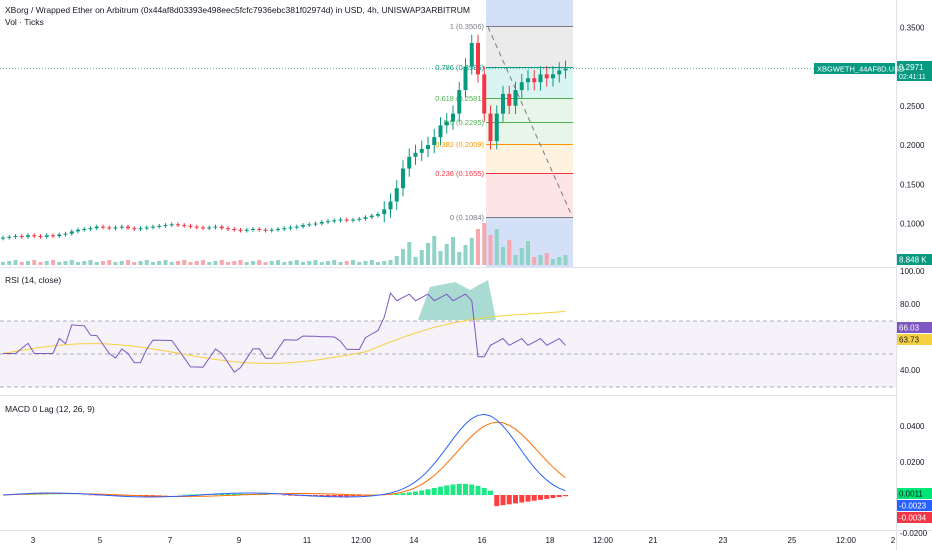  What do you see at coordinates (482, 540) in the screenshot?
I see `time-tick: 16` at bounding box center [482, 540].